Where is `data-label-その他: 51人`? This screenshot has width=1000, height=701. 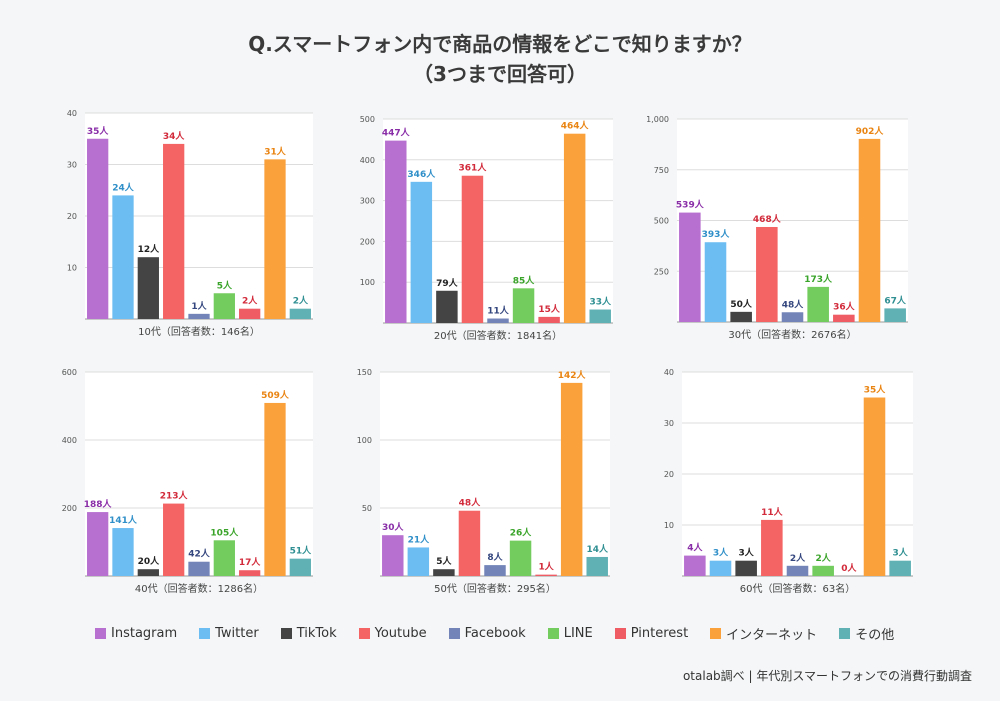
data-label-その他: 51人 is located at coordinates (301, 551).